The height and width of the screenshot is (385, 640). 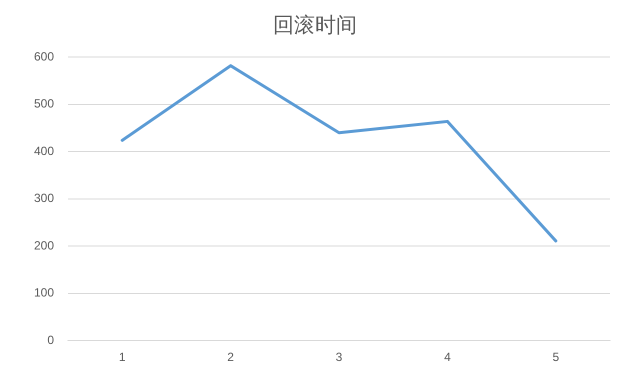 What do you see at coordinates (448, 357) in the screenshot?
I see `x-tick-label: 4` at bounding box center [448, 357].